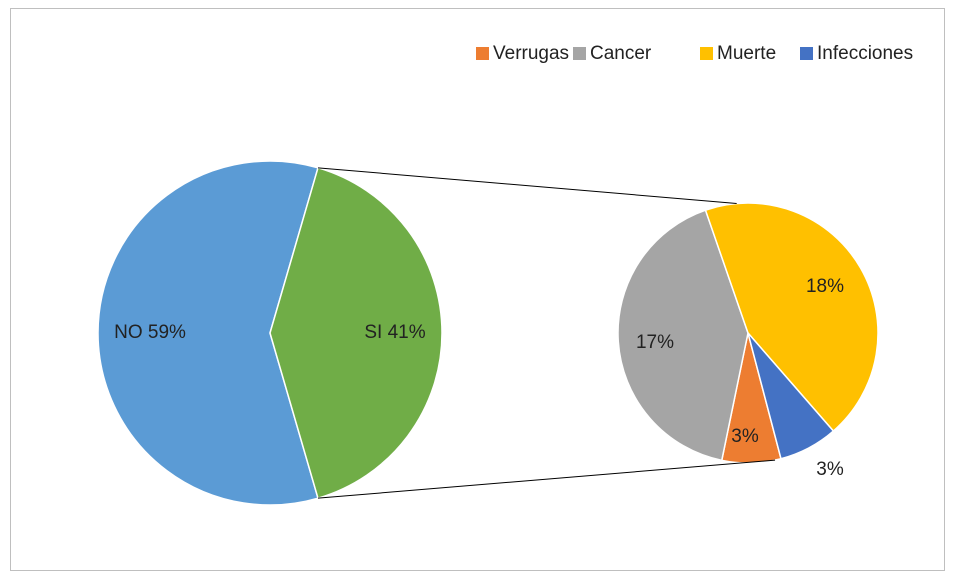  What do you see at coordinates (531, 53) in the screenshot?
I see `legend-label: Verrugas` at bounding box center [531, 53].